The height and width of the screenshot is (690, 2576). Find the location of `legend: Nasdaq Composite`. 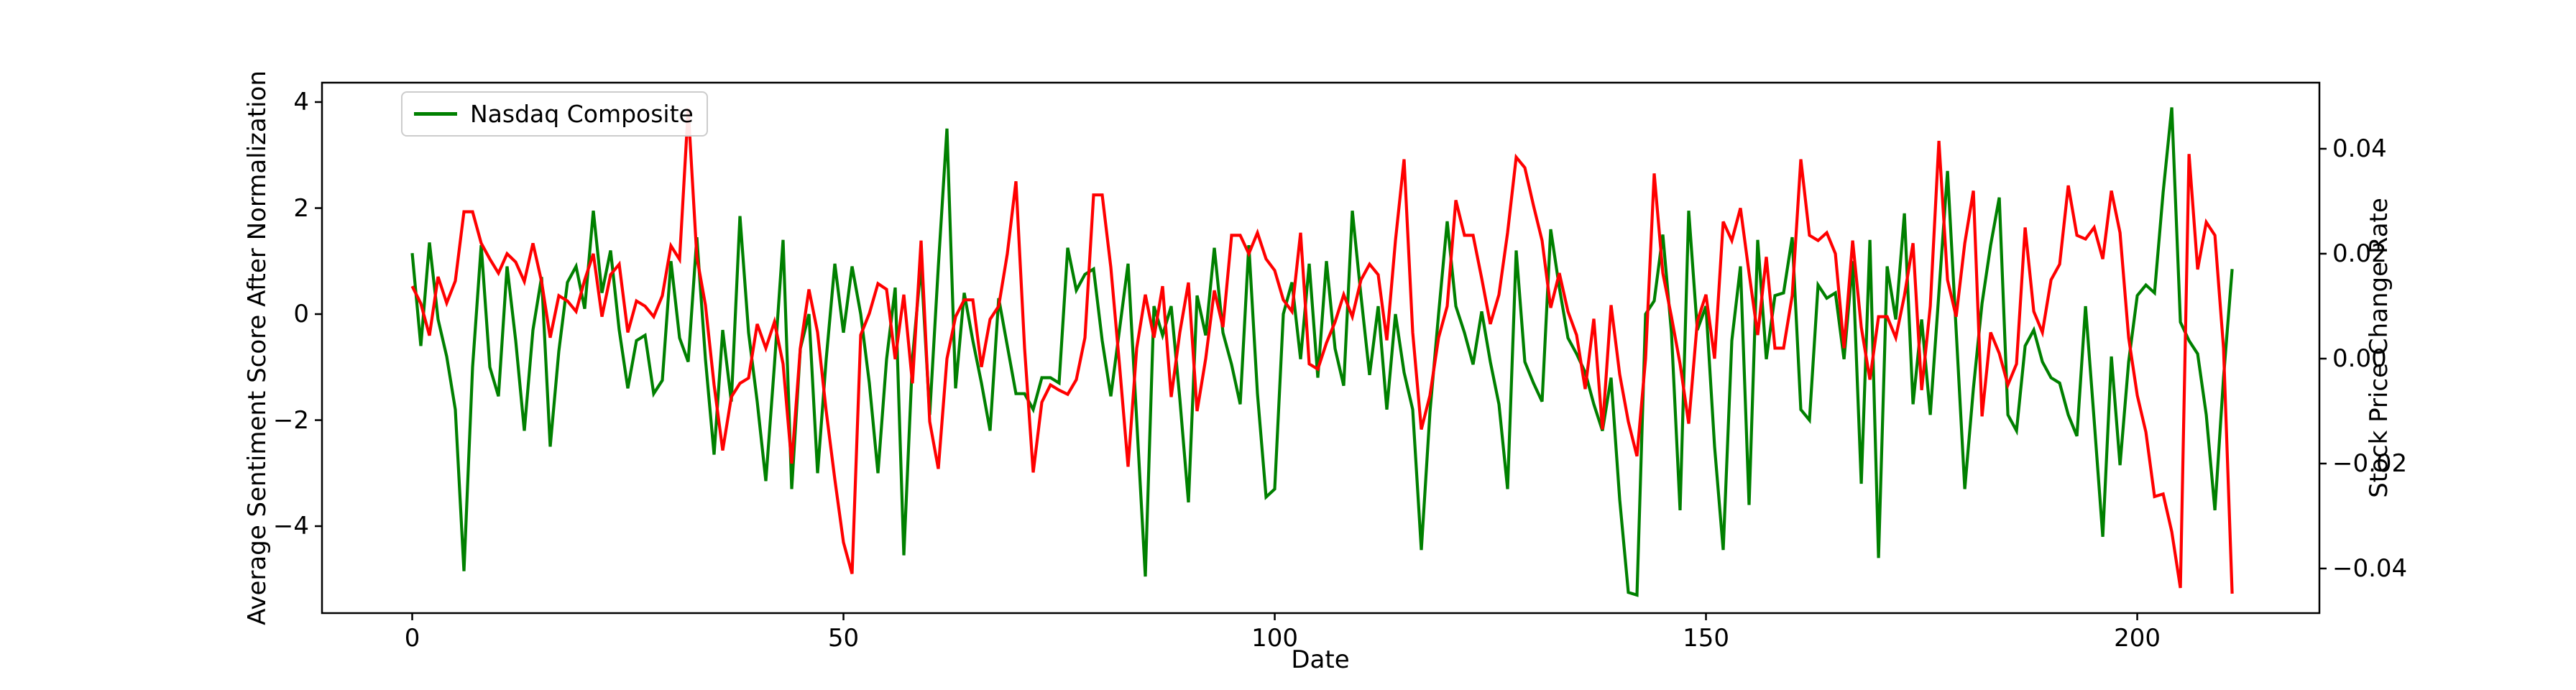

legend: Nasdaq Composite is located at coordinates (554, 114).